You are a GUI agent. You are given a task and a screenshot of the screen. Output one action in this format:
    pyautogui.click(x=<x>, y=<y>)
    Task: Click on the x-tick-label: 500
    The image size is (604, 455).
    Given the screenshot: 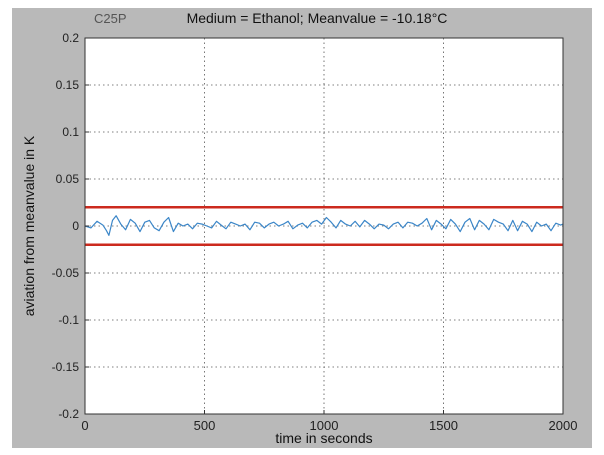 What is the action you would take?
    pyautogui.click(x=205, y=425)
    